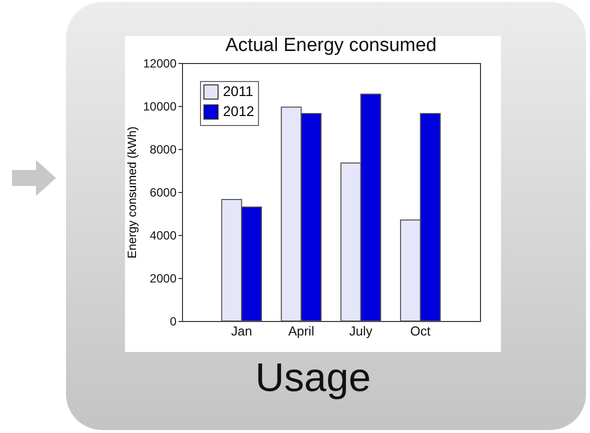 The image size is (590, 433). What do you see at coordinates (163, 193) in the screenshot?
I see `y-tick-label: 6000` at bounding box center [163, 193].